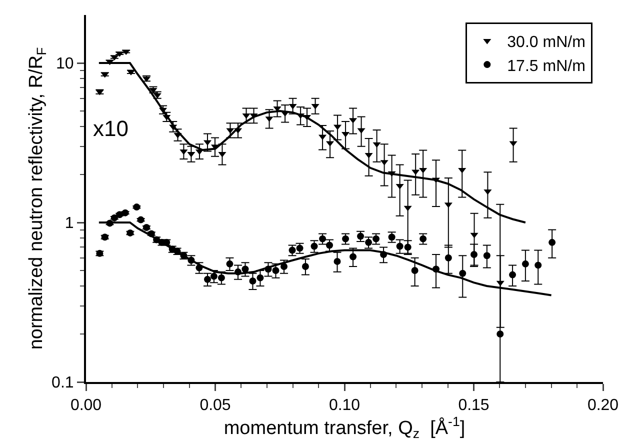  Describe the element at coordinates (110, 128) in the screenshot. I see `annotation: x10` at that location.